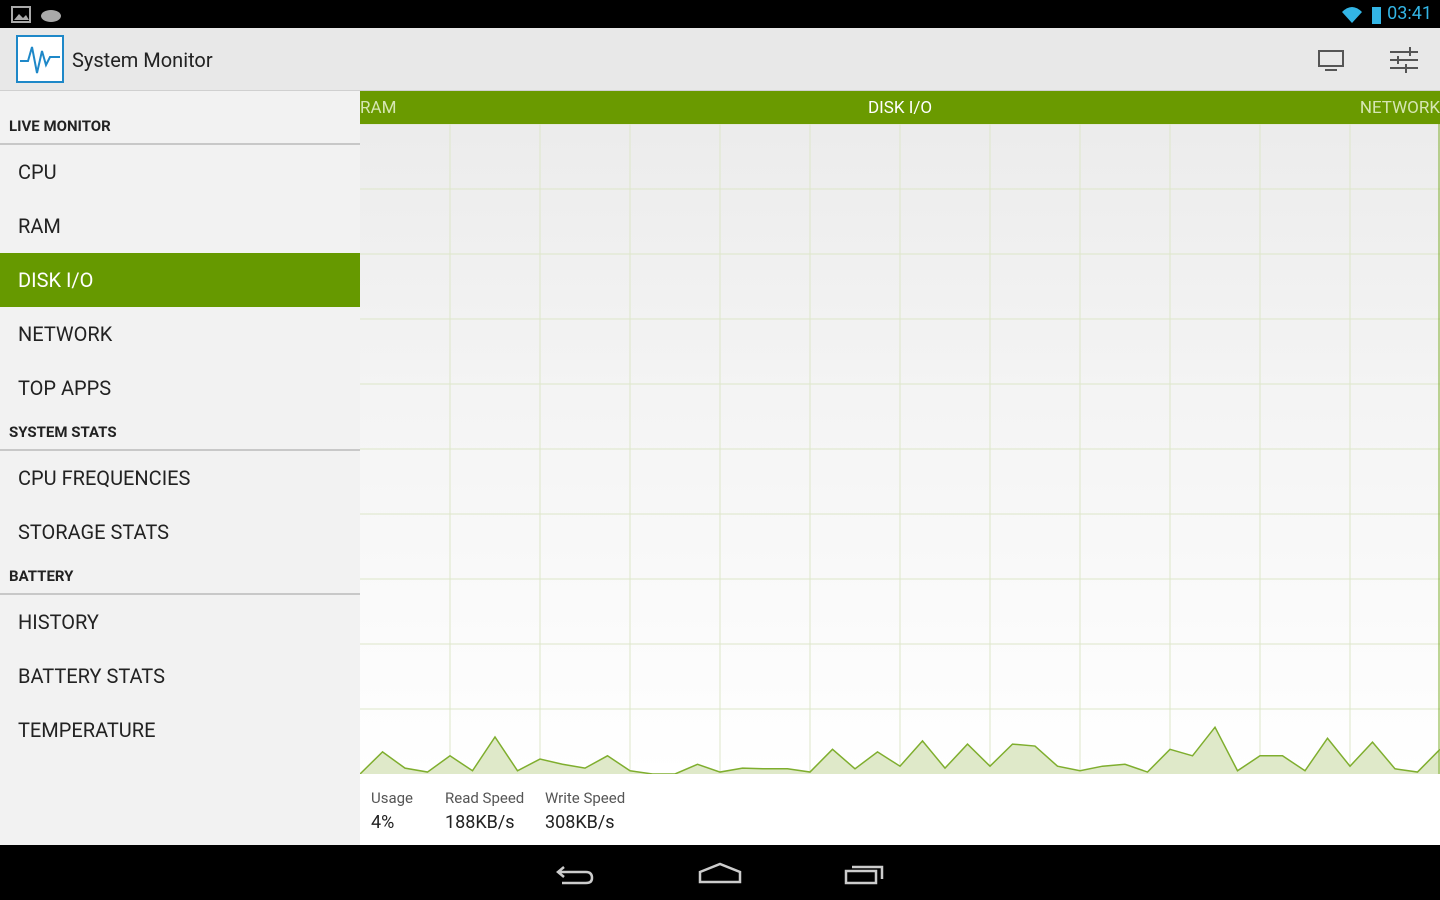 Image resolution: width=1440 pixels, height=900 pixels. I want to click on menu-item: BATTERY STATS, so click(91, 676).